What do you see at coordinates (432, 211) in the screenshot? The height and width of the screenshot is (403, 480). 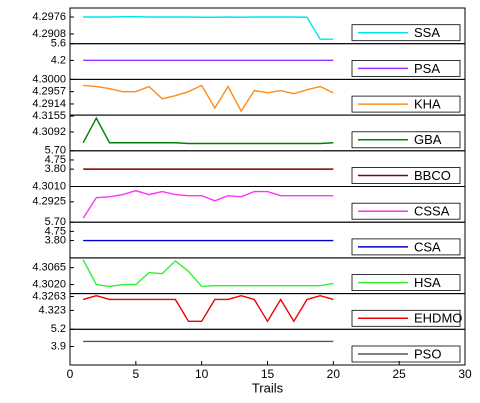 I see `legend-label: CSSA` at bounding box center [432, 211].